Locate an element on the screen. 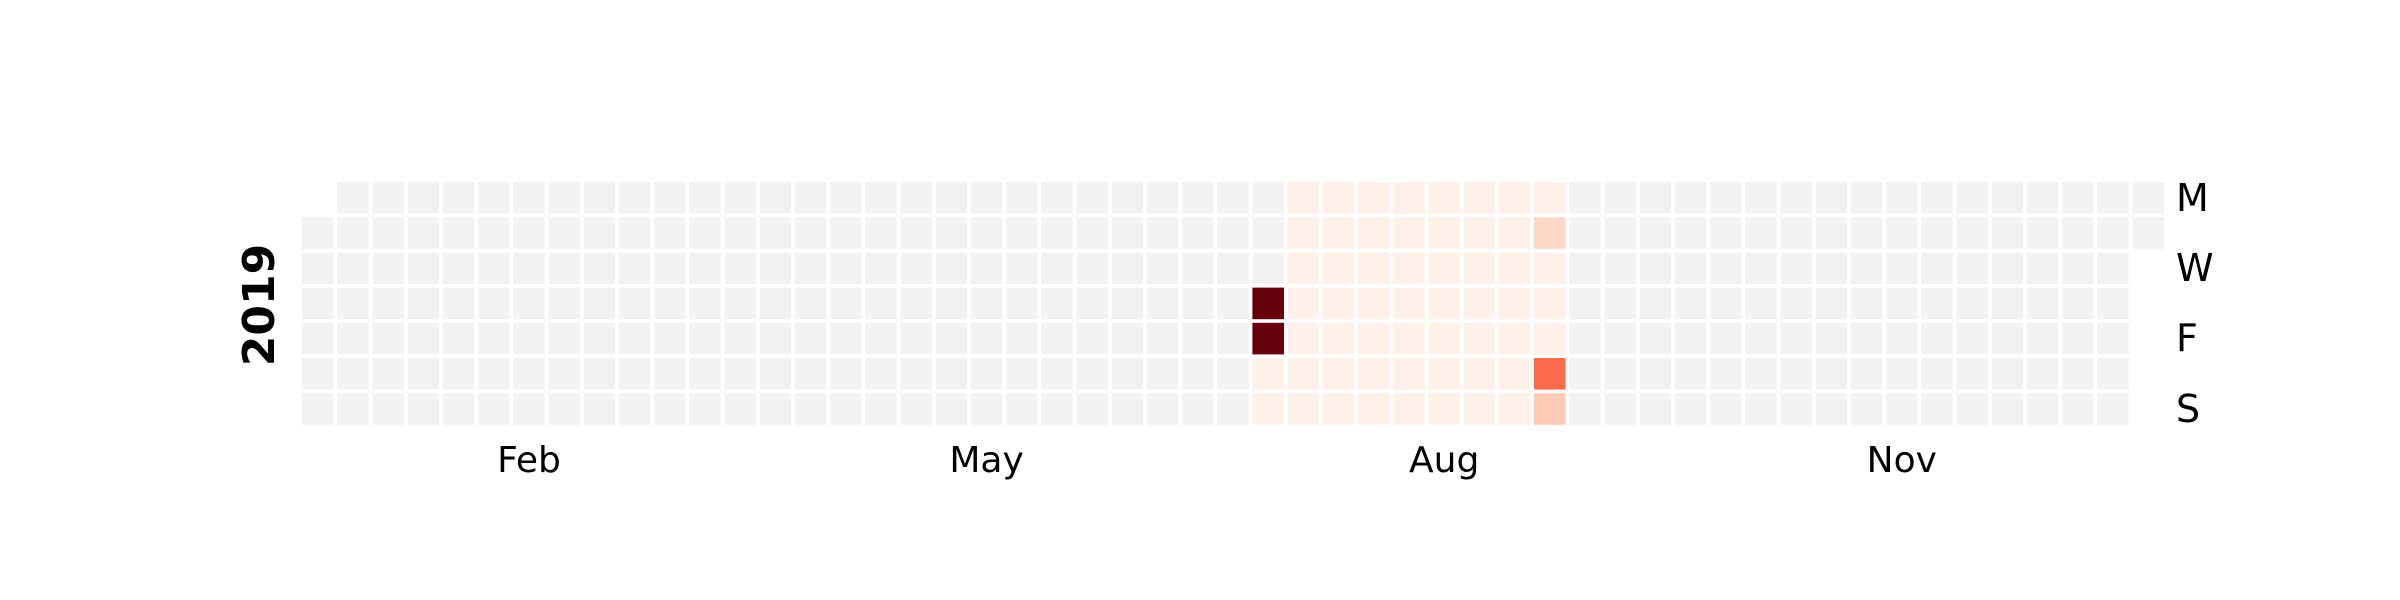  weekday-label: W is located at coordinates (2195, 268).